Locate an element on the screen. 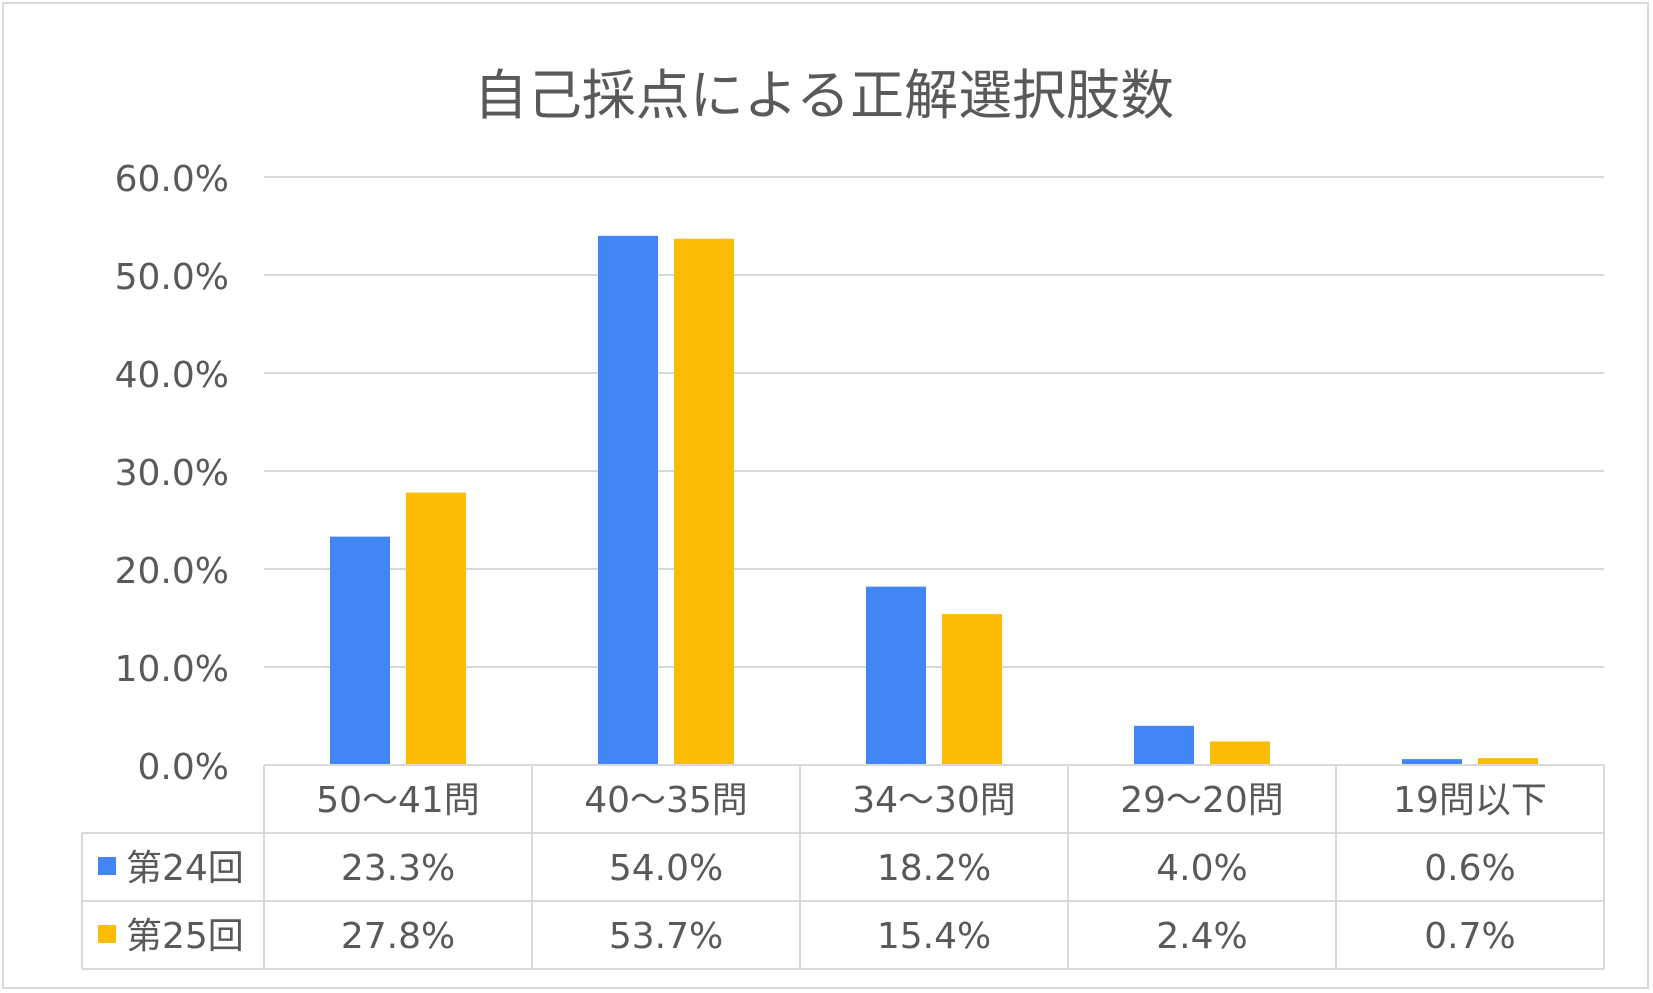 This screenshot has height=993, width=1653. y-tick-label: 10.0% is located at coordinates (172, 669).